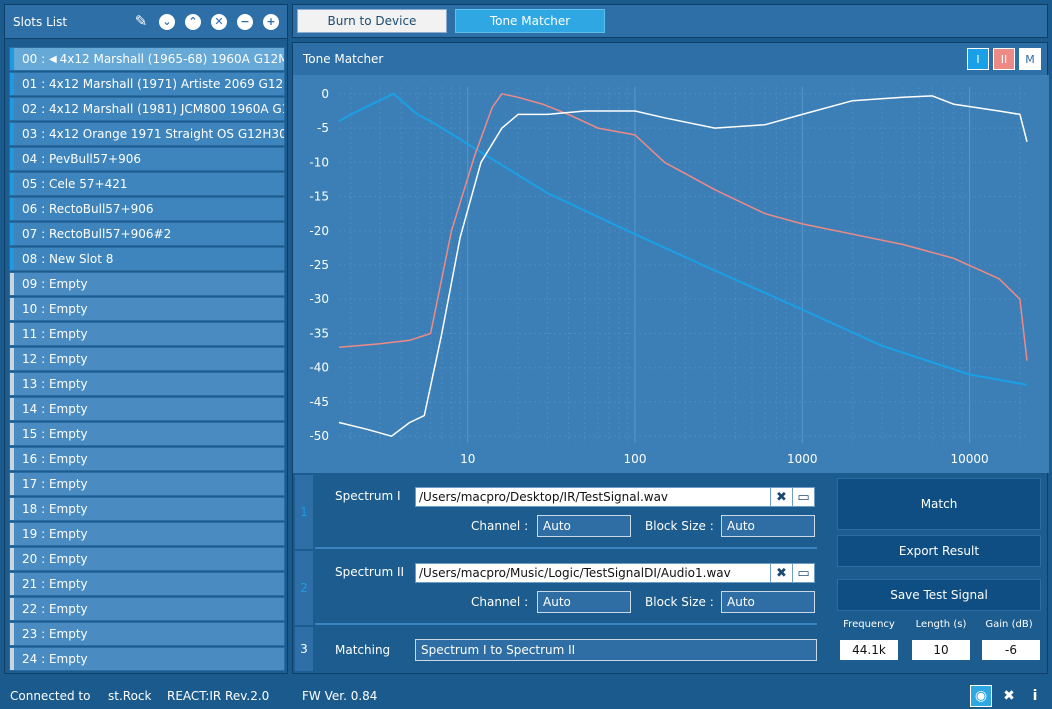  I want to click on save-test-signal-button: Save Test Signal, so click(939, 595).